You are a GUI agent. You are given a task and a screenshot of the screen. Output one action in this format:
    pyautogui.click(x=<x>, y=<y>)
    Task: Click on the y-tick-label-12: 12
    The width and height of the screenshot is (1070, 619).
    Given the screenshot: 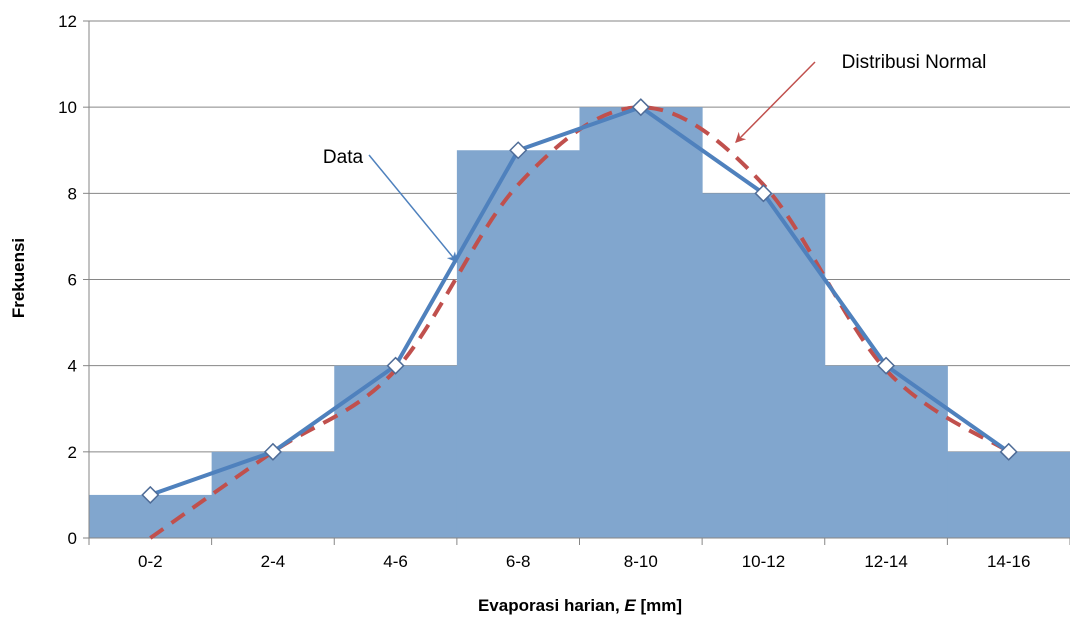 What is the action you would take?
    pyautogui.click(x=67, y=21)
    